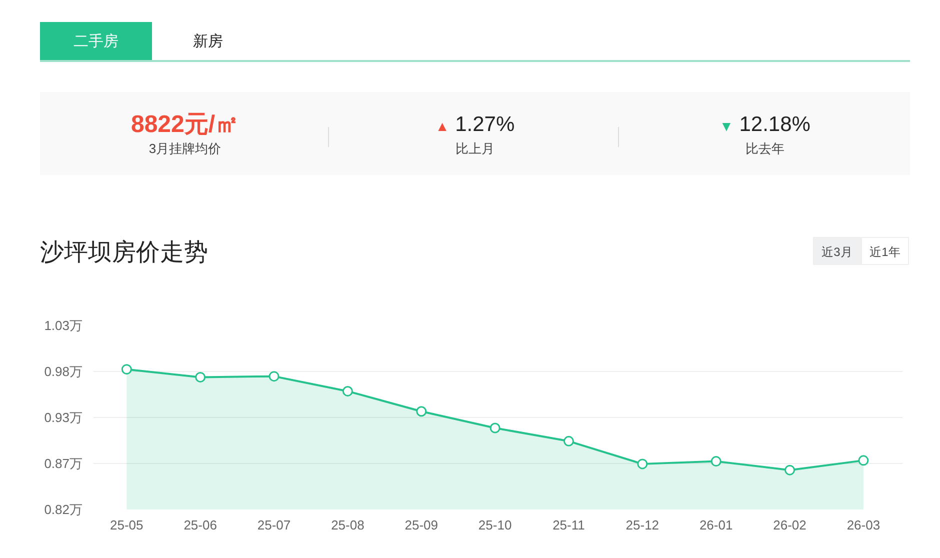 The height and width of the screenshot is (558, 940). I want to click on chart-title: 沙坪坝房价走势, so click(124, 253).